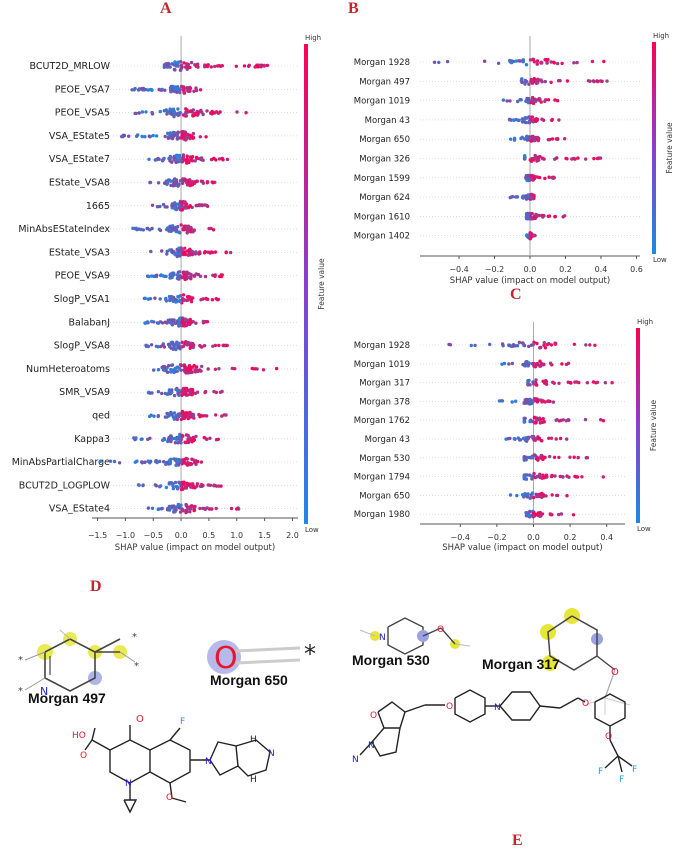 The width and height of the screenshot is (685, 856). Describe the element at coordinates (382, 365) in the screenshot. I see `feature-label: Morgan 1019` at that location.